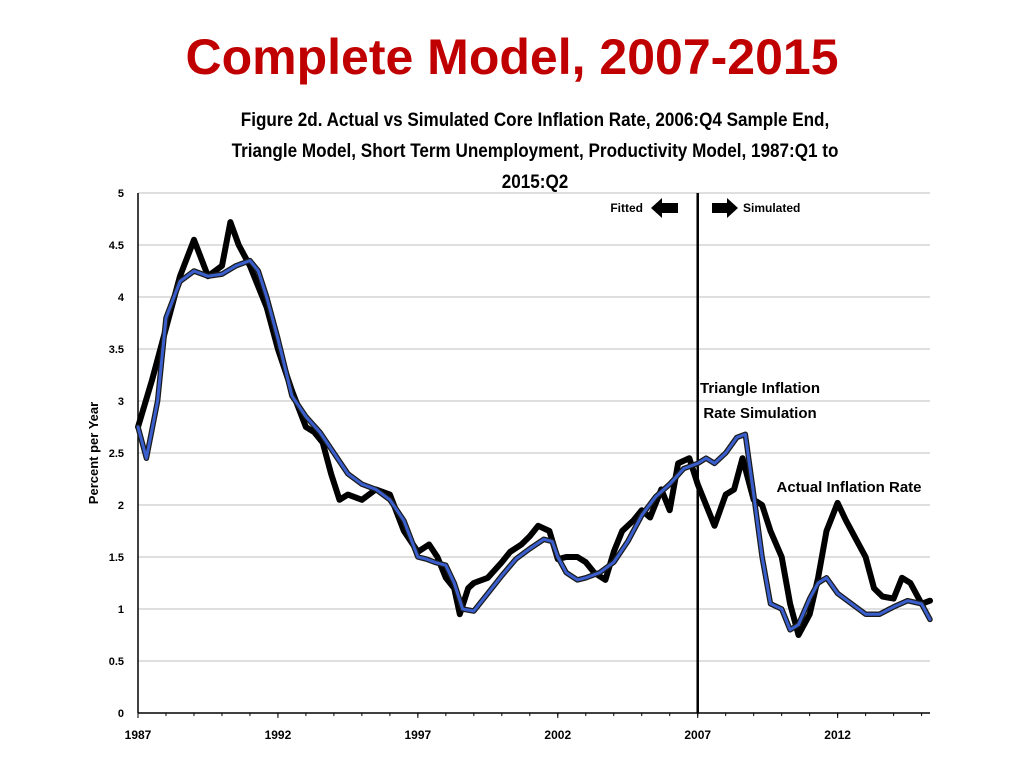 The height and width of the screenshot is (768, 1024). What do you see at coordinates (725, 208) in the screenshot?
I see `simulated-arrow-icon` at bounding box center [725, 208].